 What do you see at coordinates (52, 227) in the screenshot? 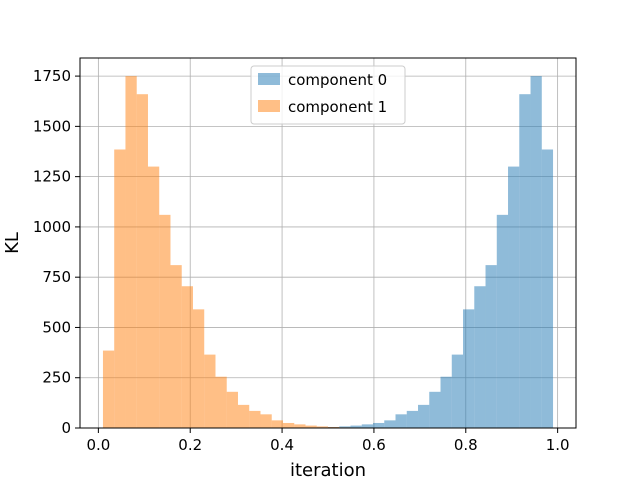
I see `y-tick-label: 1000` at bounding box center [52, 227].